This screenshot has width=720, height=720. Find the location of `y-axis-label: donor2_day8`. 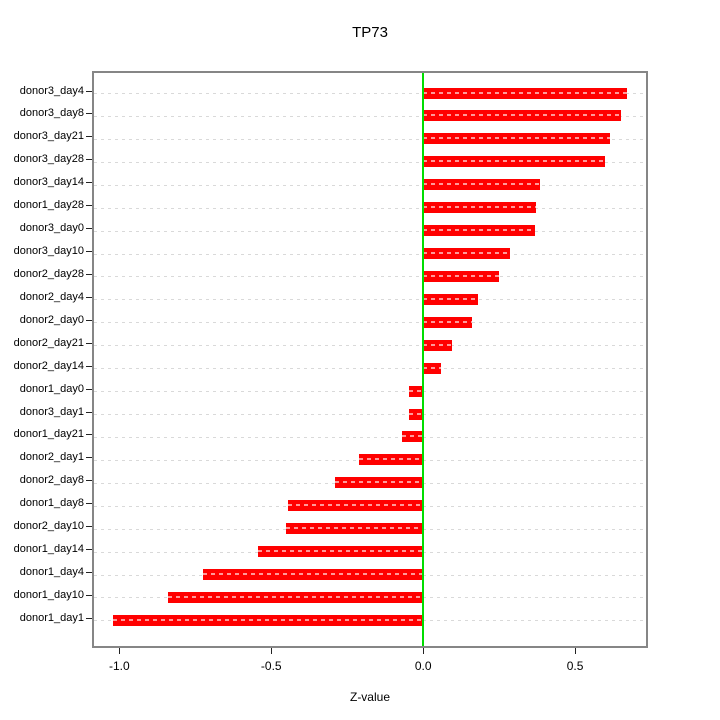

y-axis-label: donor2_day8 is located at coordinates (51, 480).